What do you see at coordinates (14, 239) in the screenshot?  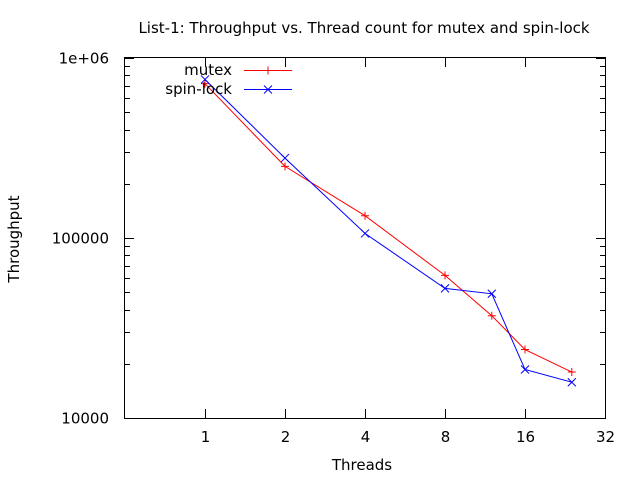 I see `y-axis-label: Throughput` at bounding box center [14, 239].